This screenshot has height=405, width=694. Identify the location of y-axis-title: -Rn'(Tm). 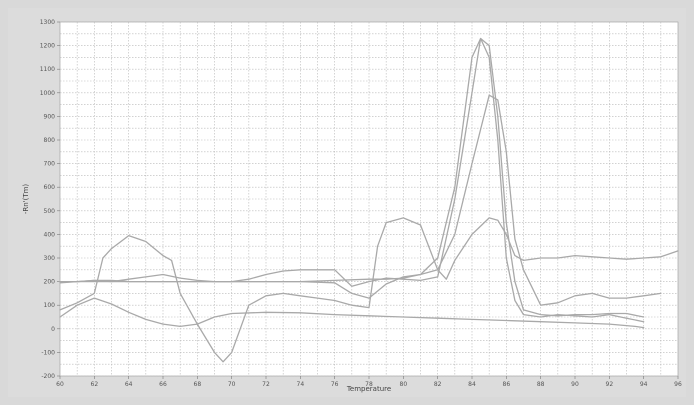
(26, 199).